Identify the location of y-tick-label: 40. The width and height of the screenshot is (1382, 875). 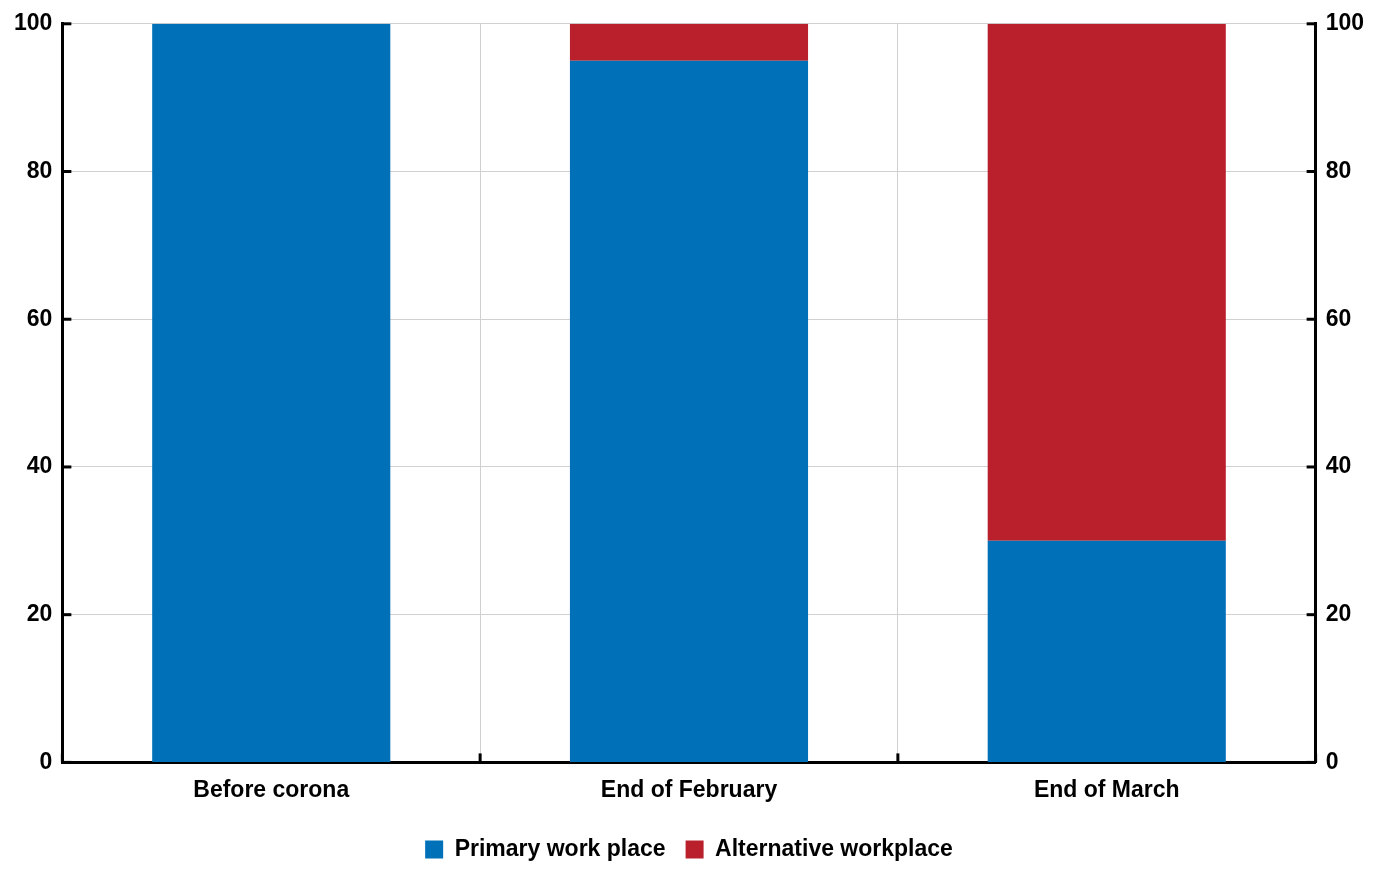
(39, 465).